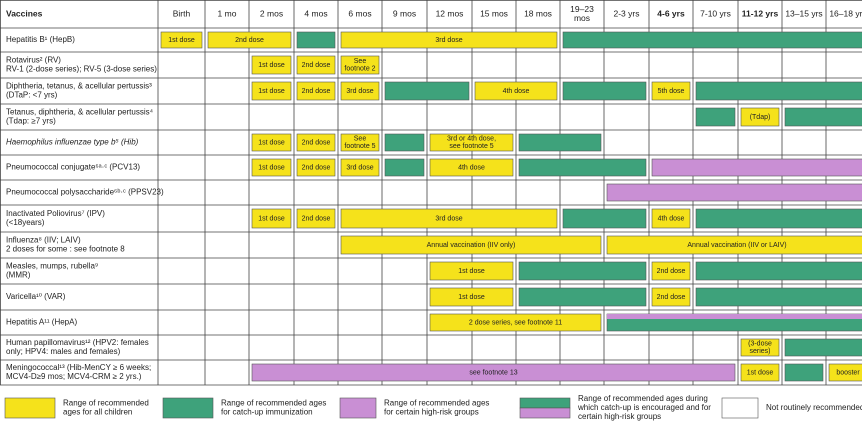 The width and height of the screenshot is (862, 428). Describe the element at coordinates (55, 213) in the screenshot. I see `vaccine-name: Inactivated Poliovirus⁷ (IPV)` at that location.